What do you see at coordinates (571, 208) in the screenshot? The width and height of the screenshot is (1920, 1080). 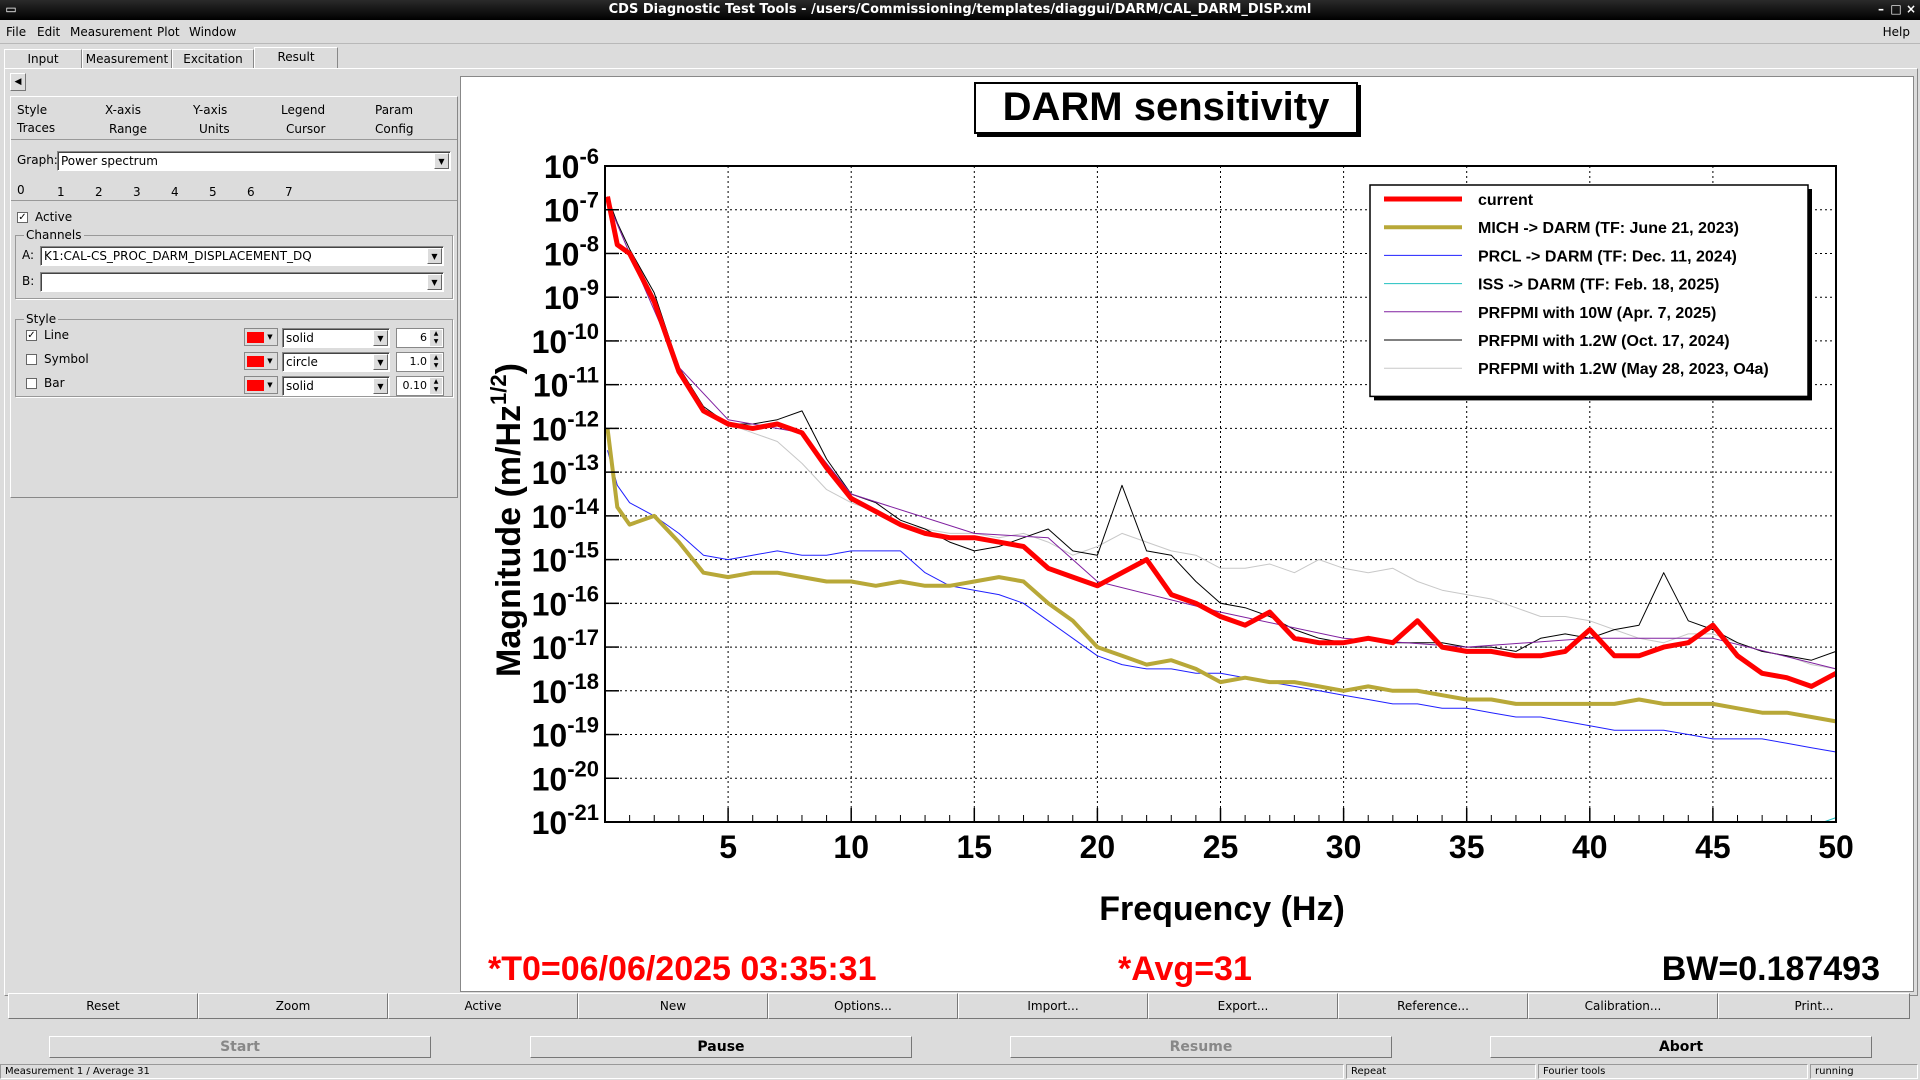 I see `y-tick-label: 10-7` at bounding box center [571, 208].